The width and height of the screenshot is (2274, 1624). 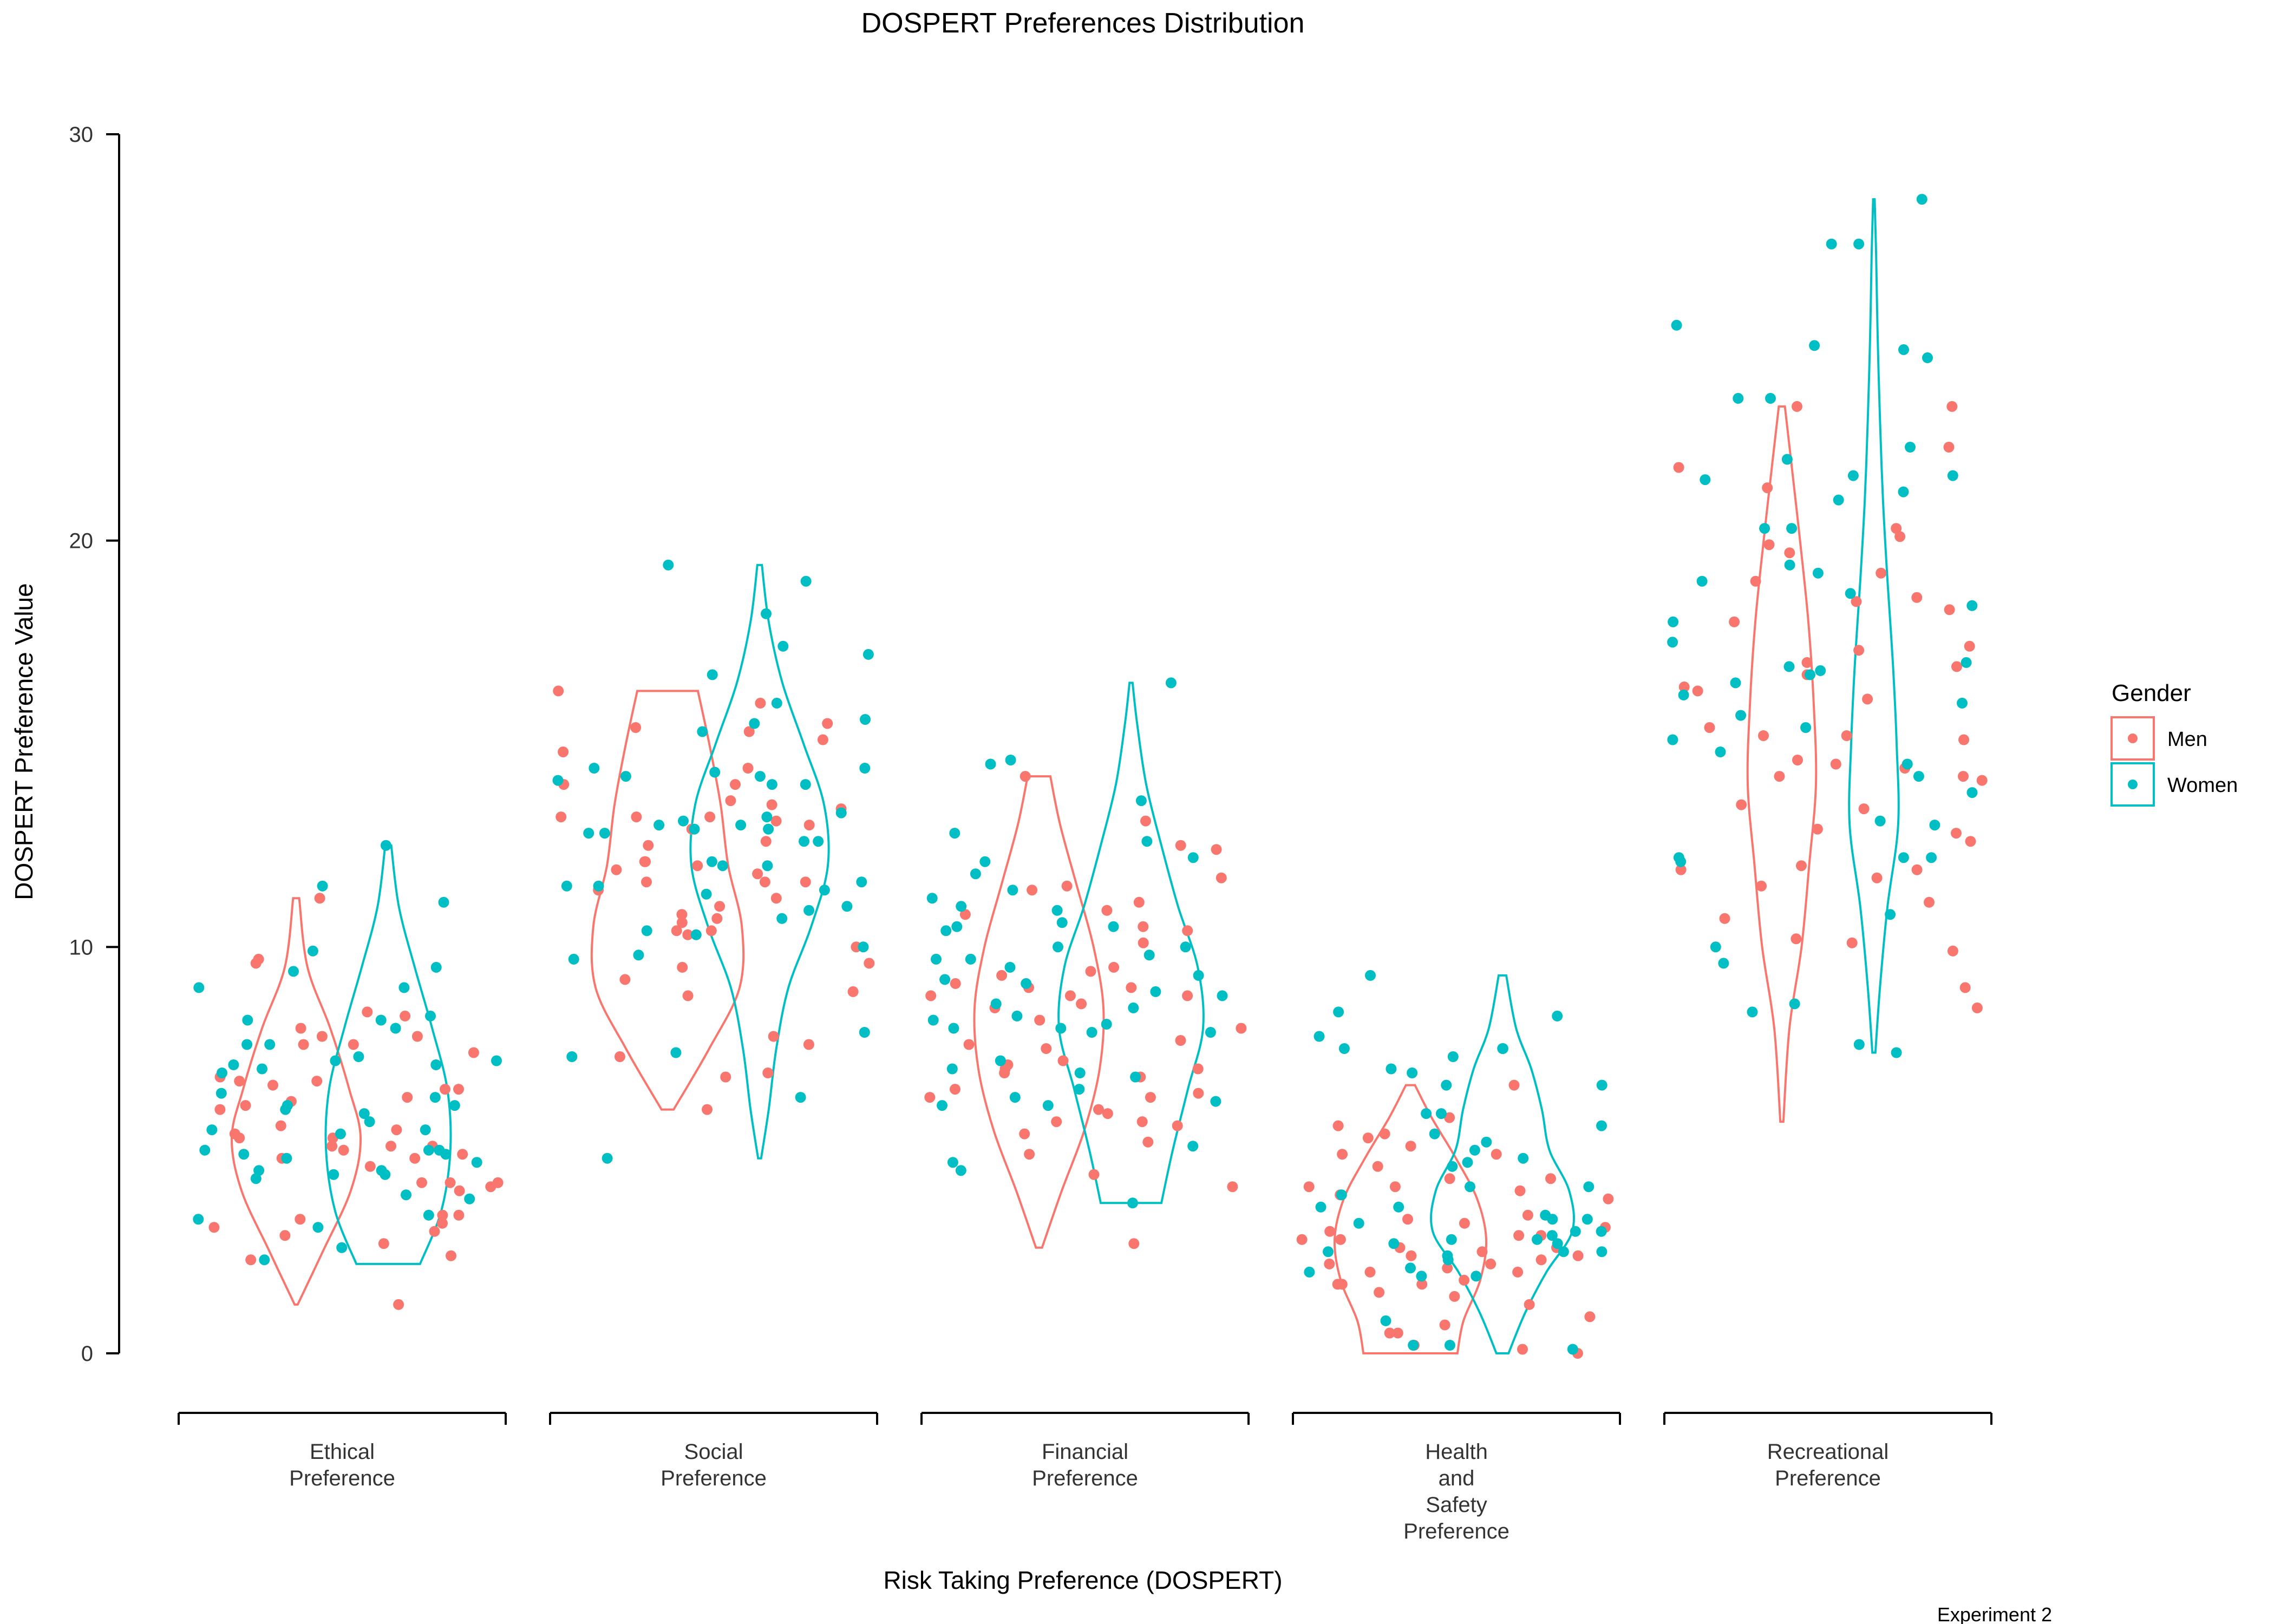 What do you see at coordinates (1457, 1505) in the screenshot?
I see `x-tick-label-line: Safety` at bounding box center [1457, 1505].